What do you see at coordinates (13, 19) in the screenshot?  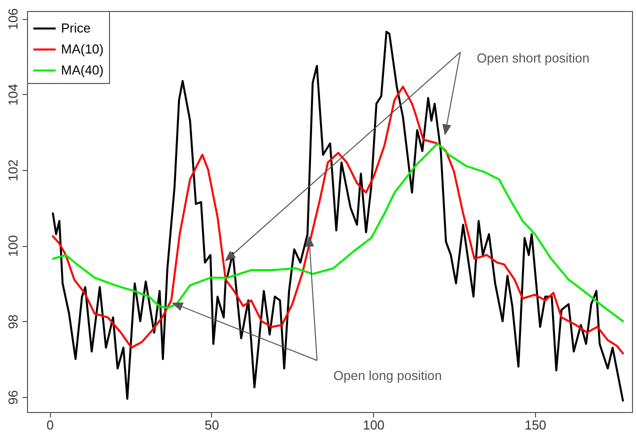 I see `y-tick-label: 106` at bounding box center [13, 19].